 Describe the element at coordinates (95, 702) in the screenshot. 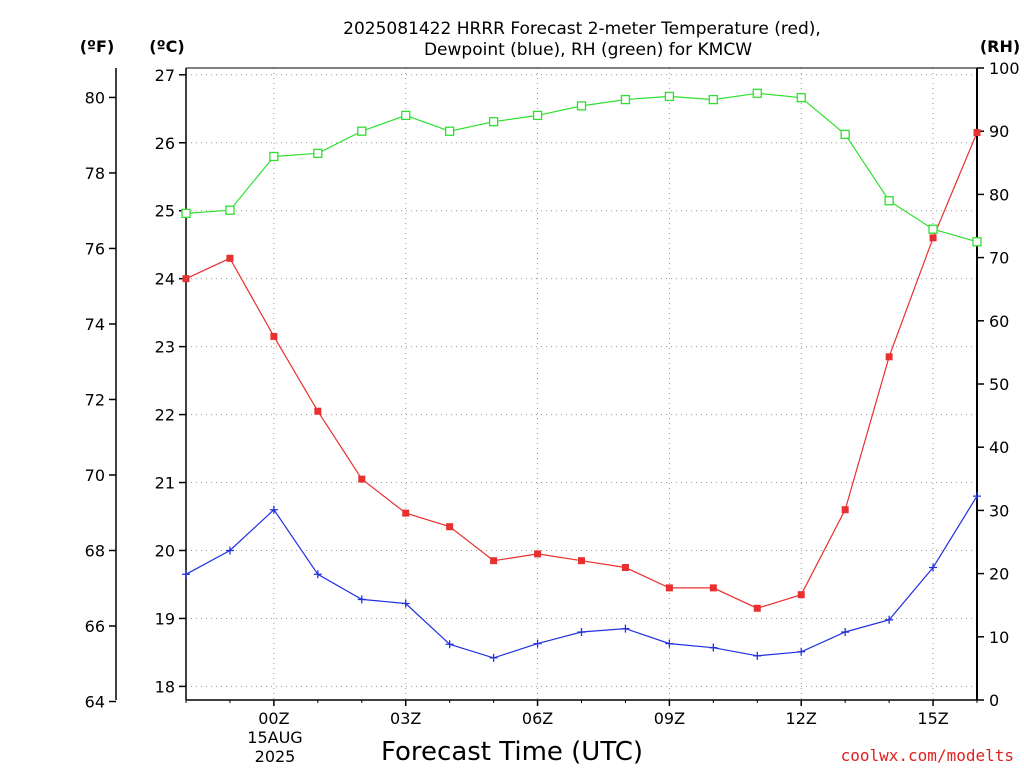

I see `fahrenheit-tick-label: 64` at that location.